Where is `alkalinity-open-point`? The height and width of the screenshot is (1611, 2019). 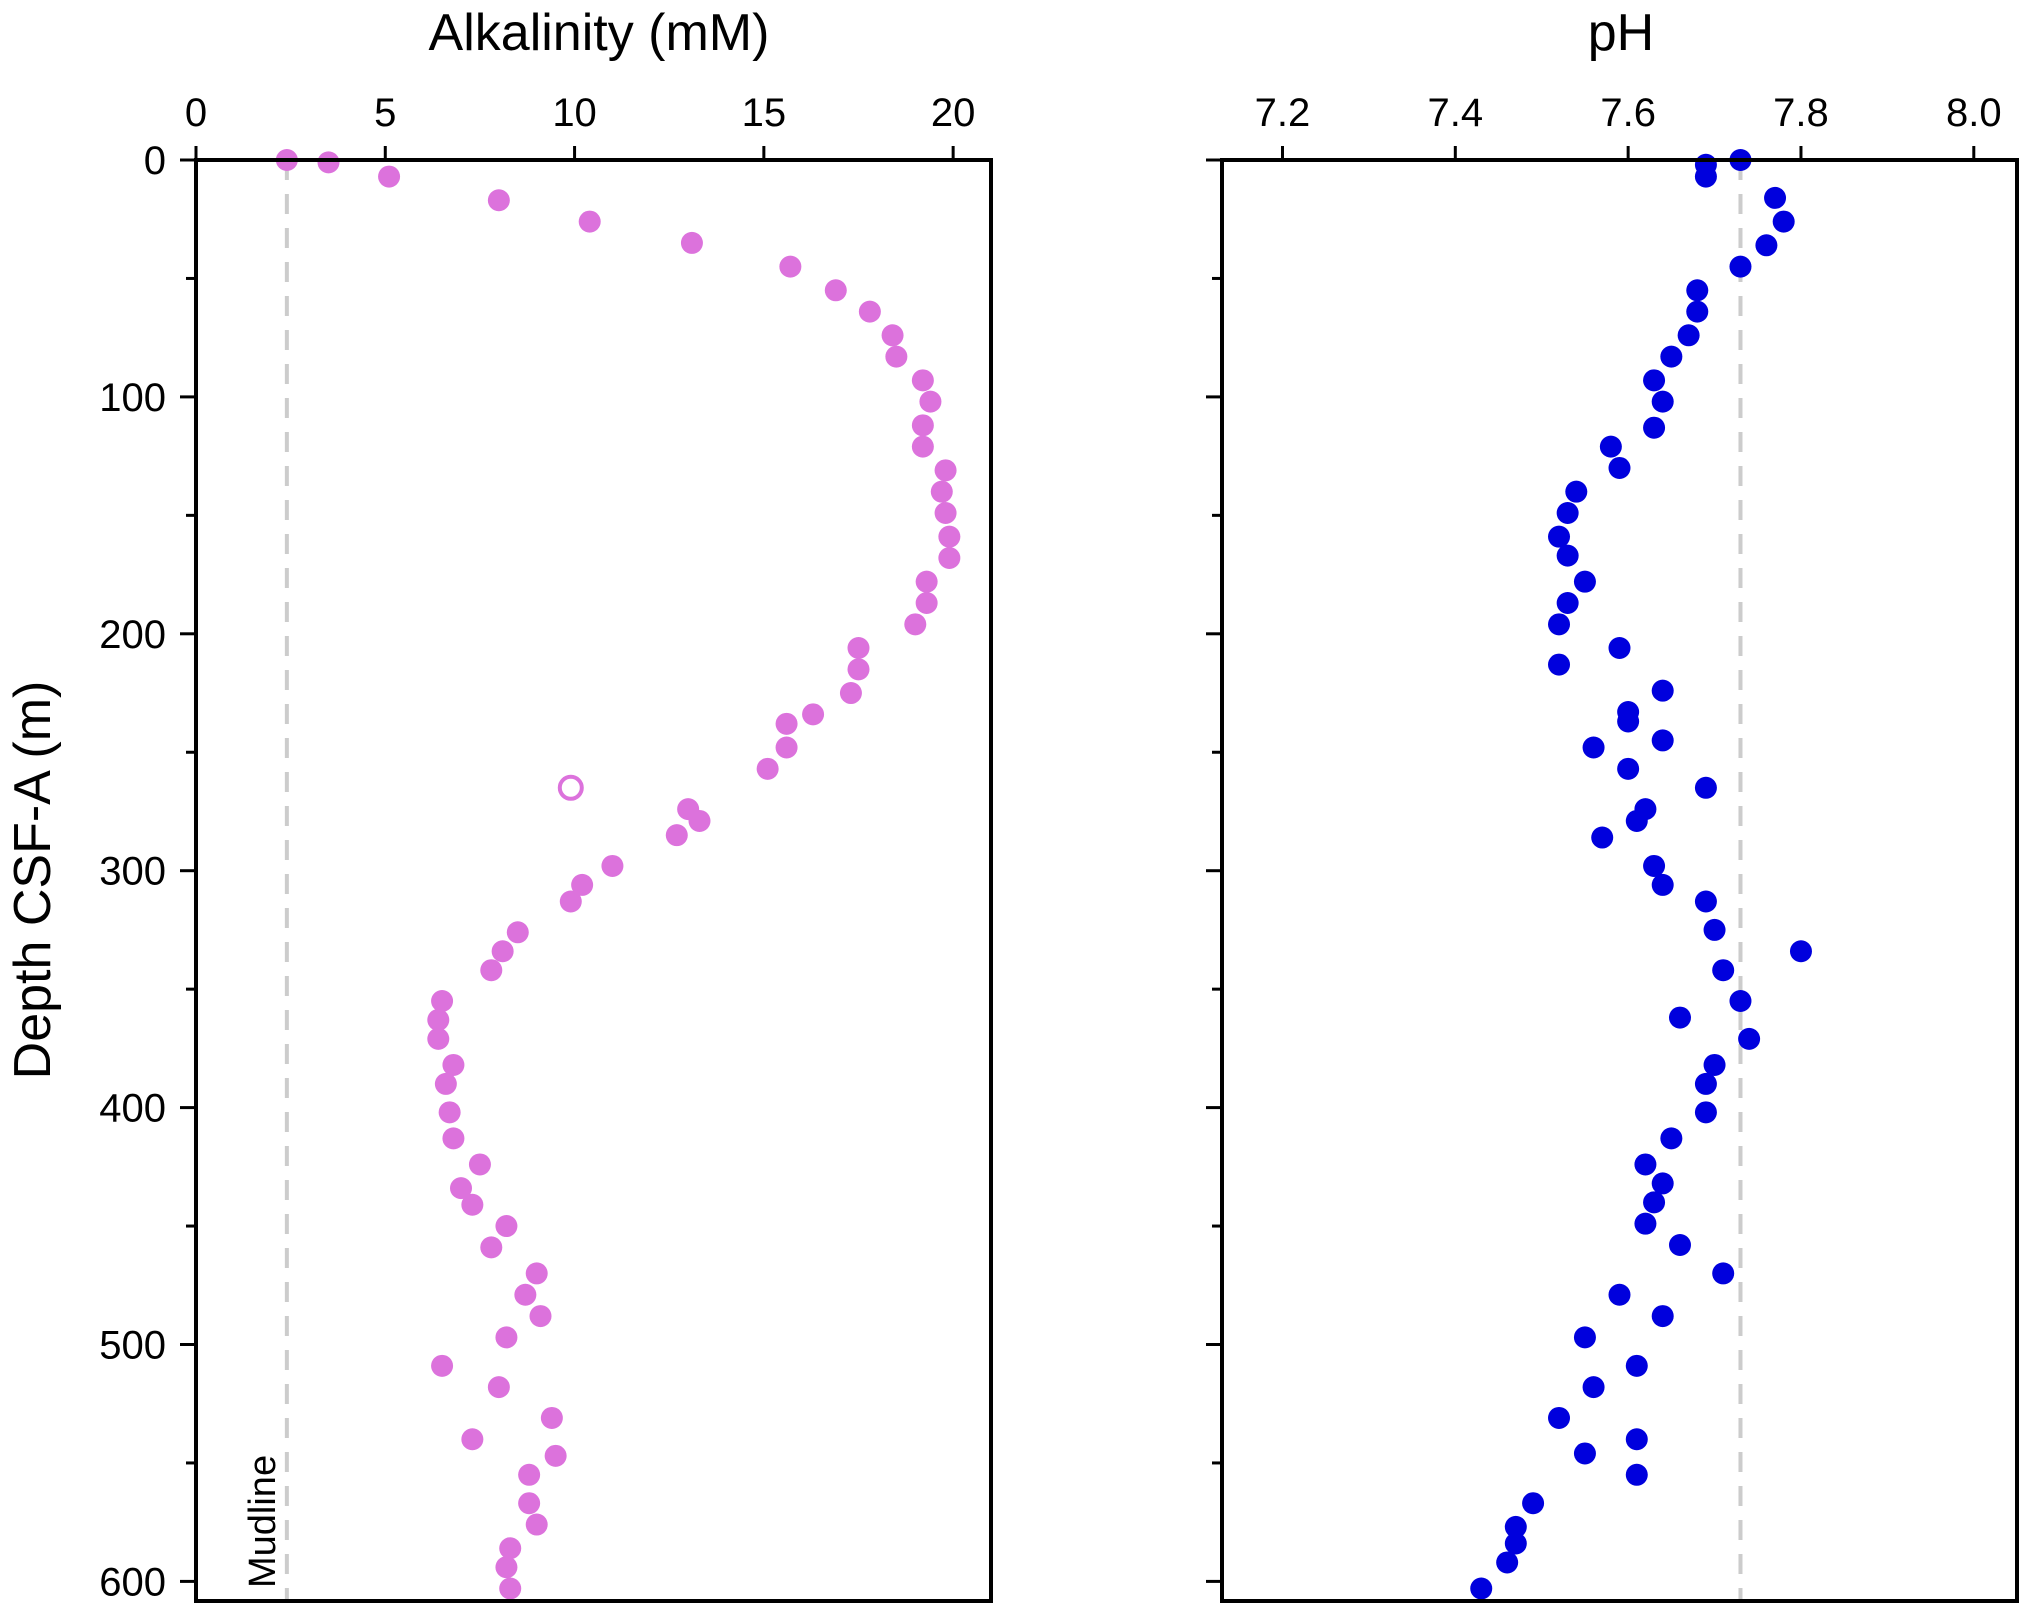
alkalinity-open-point is located at coordinates (570, 787).